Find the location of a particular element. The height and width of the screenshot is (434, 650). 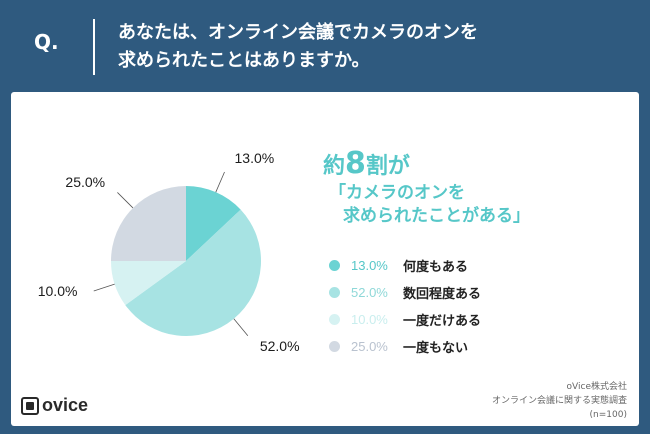

legend-value: 52.0% is located at coordinates (369, 292).